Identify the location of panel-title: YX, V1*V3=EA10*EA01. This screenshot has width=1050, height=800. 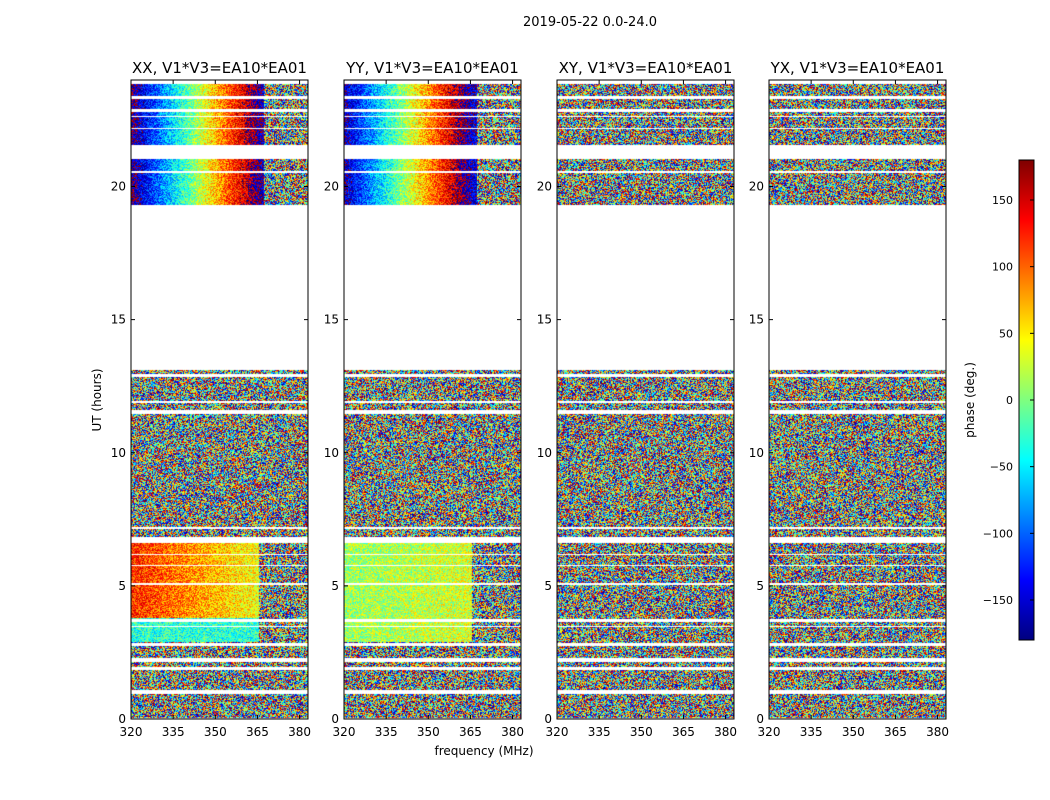
(857, 68).